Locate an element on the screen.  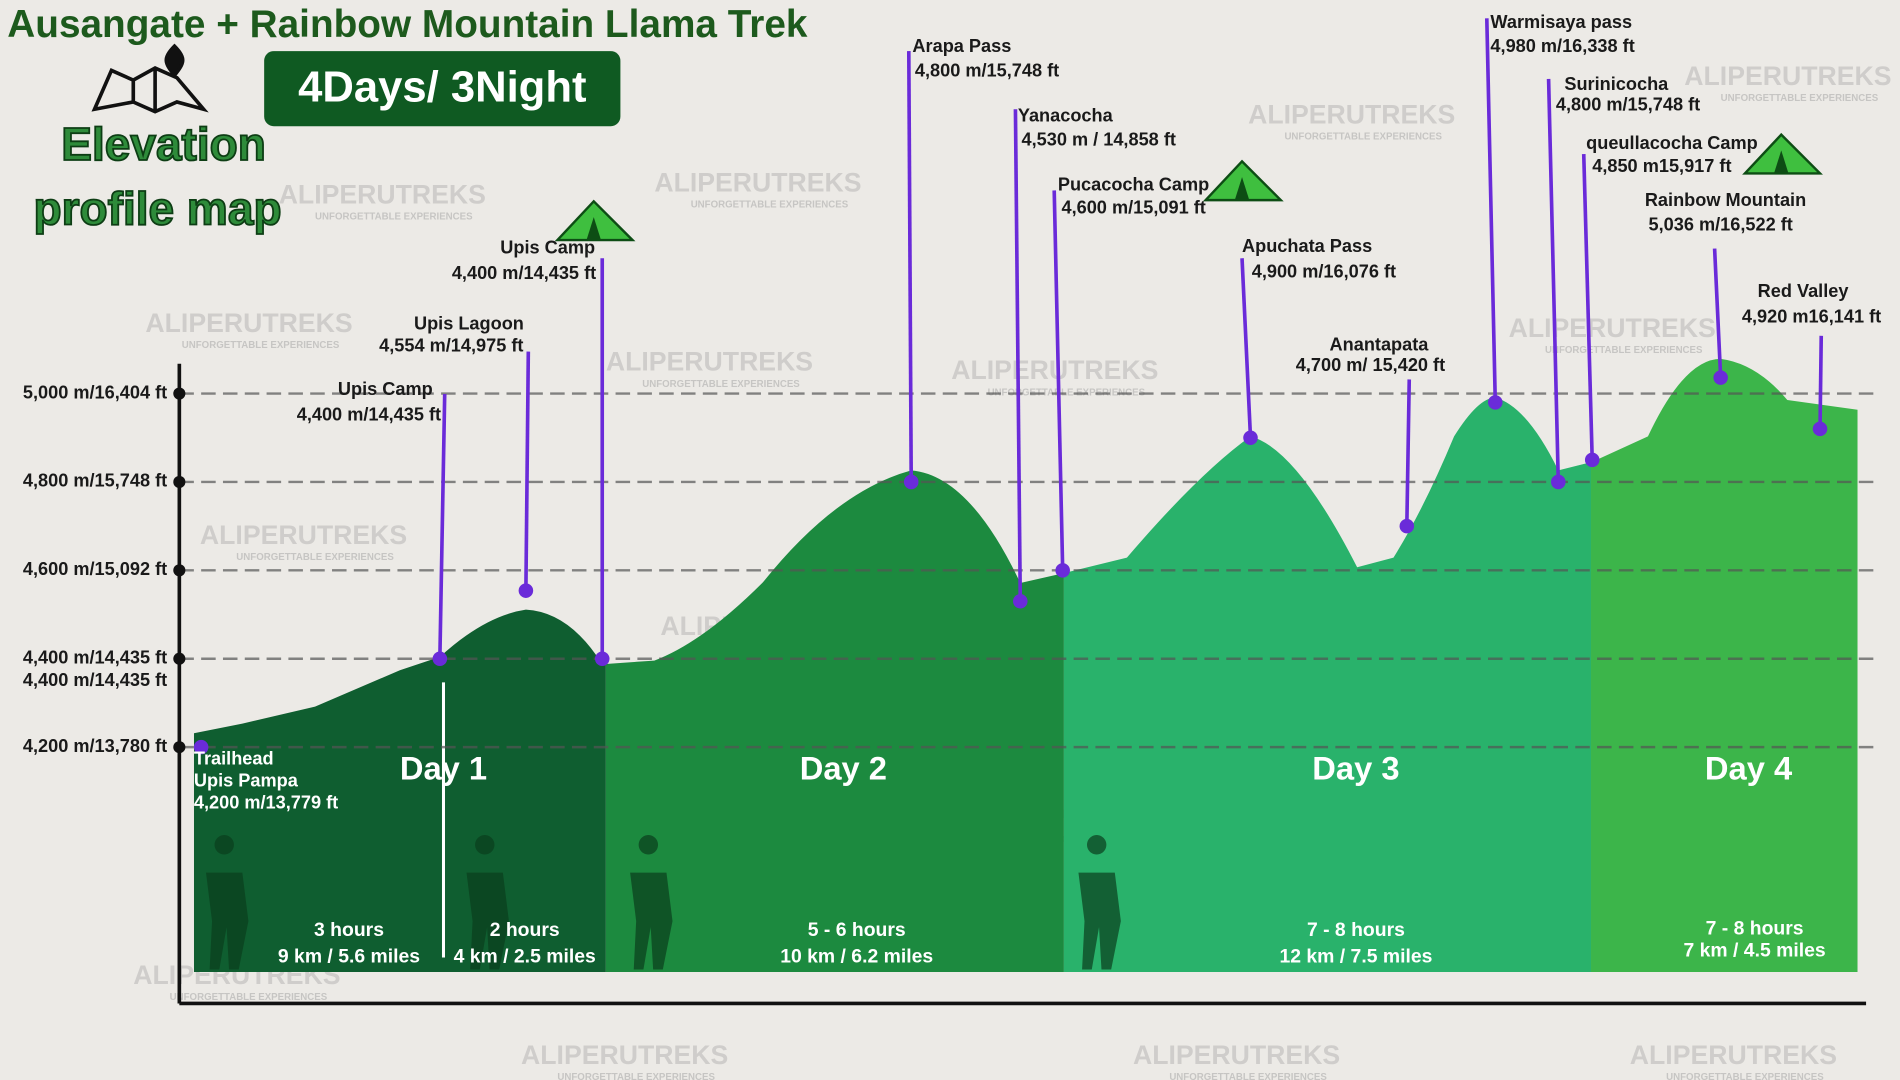
segment-time: 3 hours is located at coordinates (349, 930).